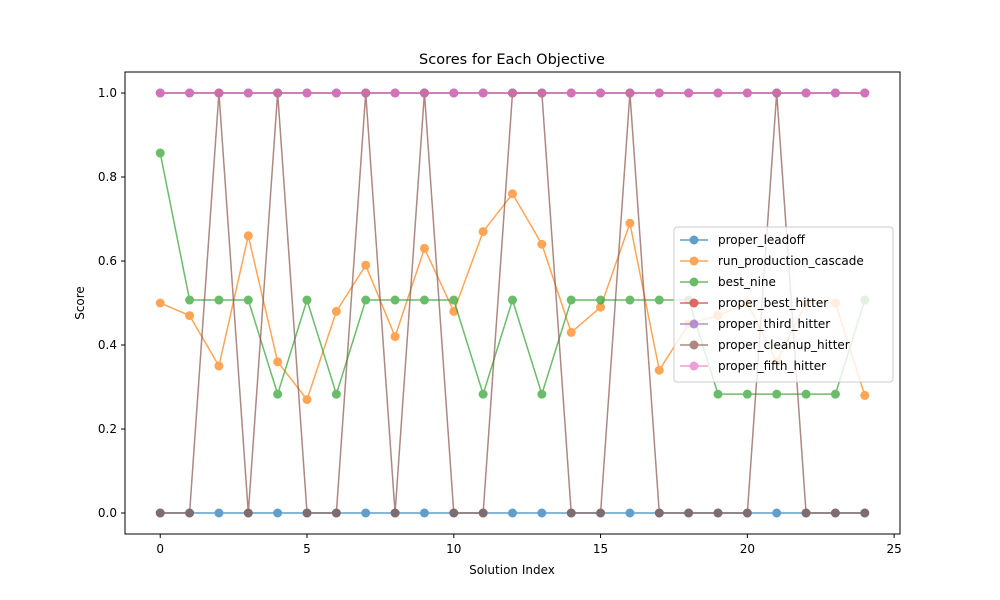 The height and width of the screenshot is (600, 1000). I want to click on series-proper_leadoff, so click(512, 513).